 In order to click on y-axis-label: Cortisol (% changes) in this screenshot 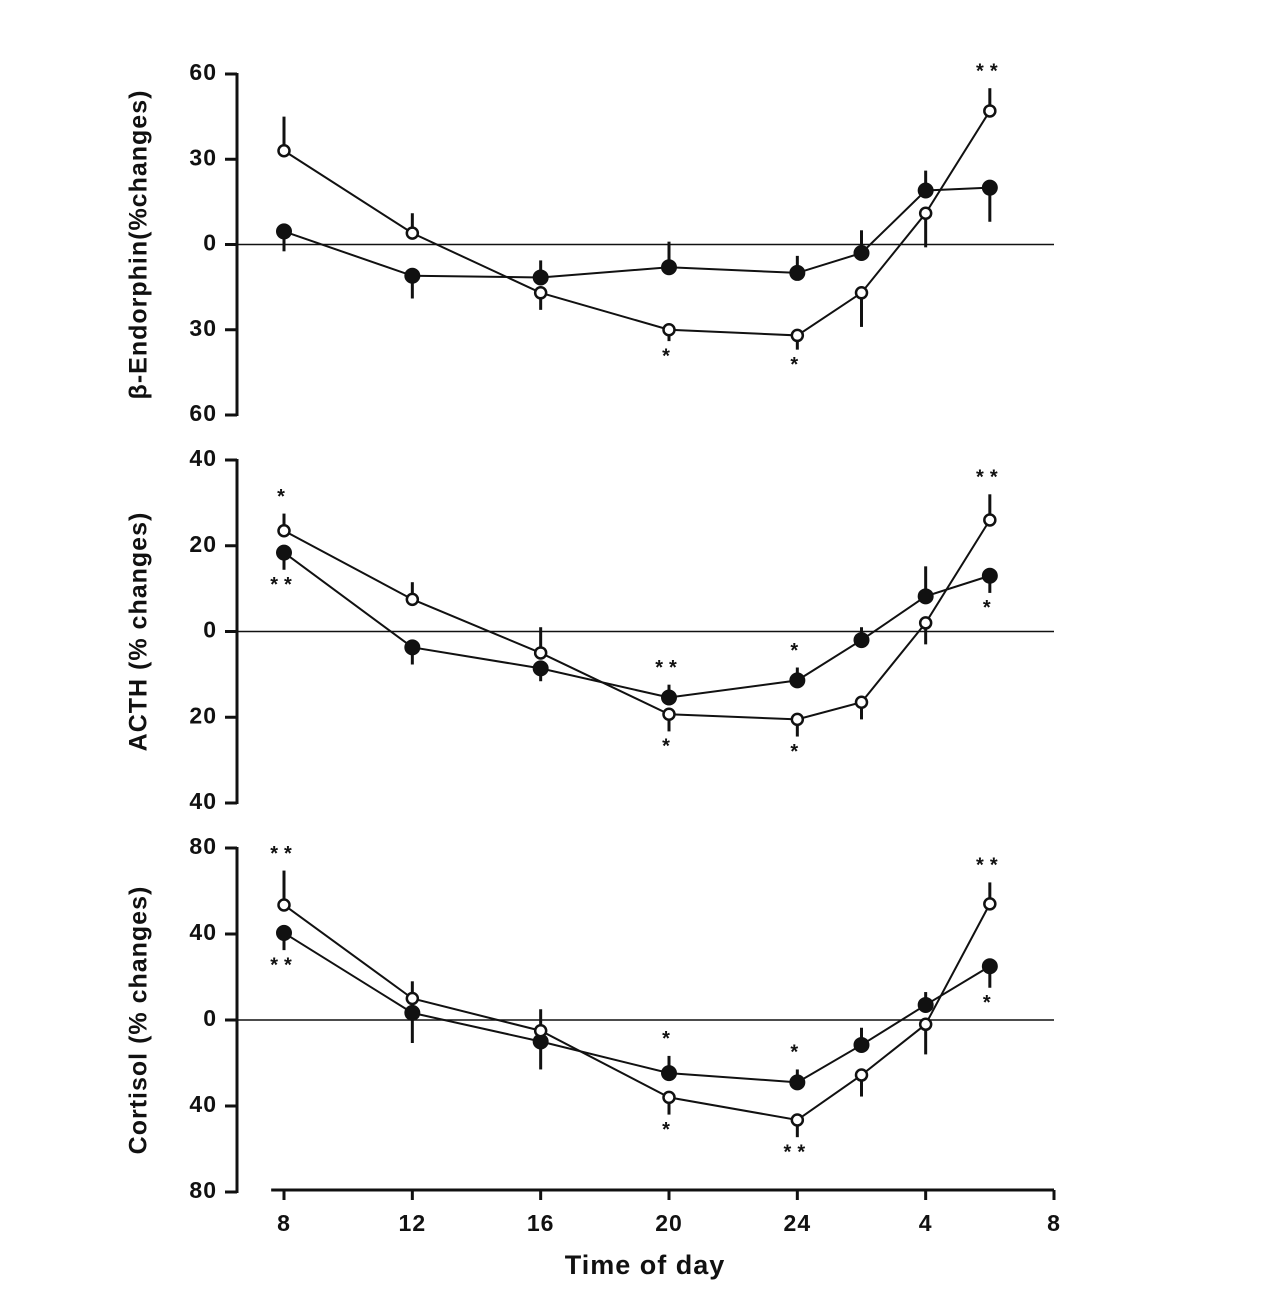, I will do `click(139, 1020)`.